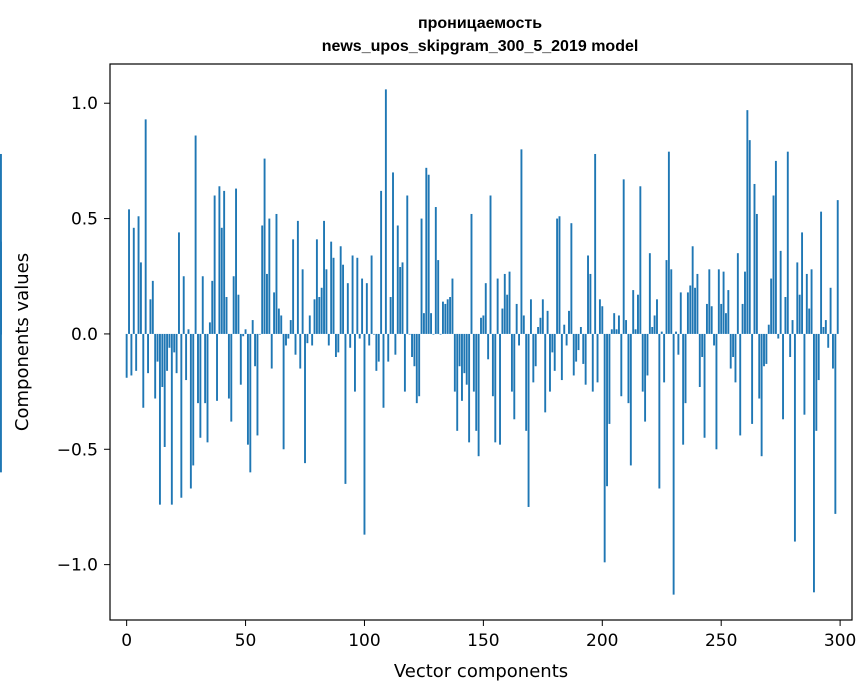  I want to click on y-tick-label: −1.0, so click(77, 566).